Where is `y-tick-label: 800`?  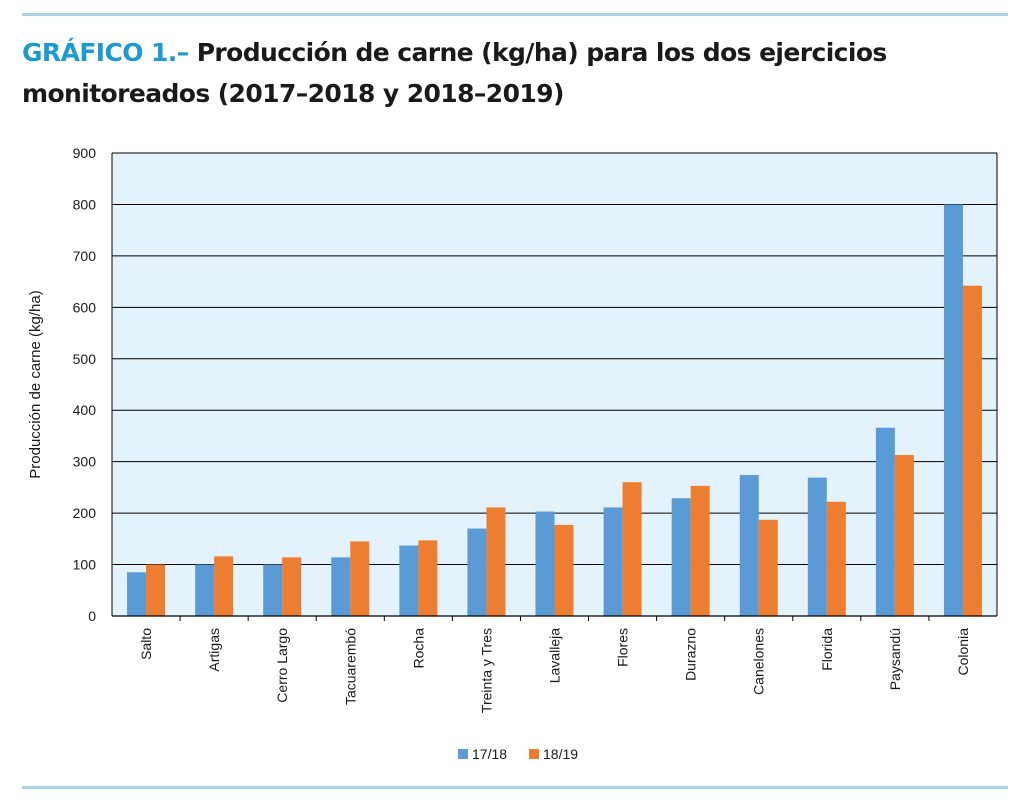
y-tick-label: 800 is located at coordinates (85, 204).